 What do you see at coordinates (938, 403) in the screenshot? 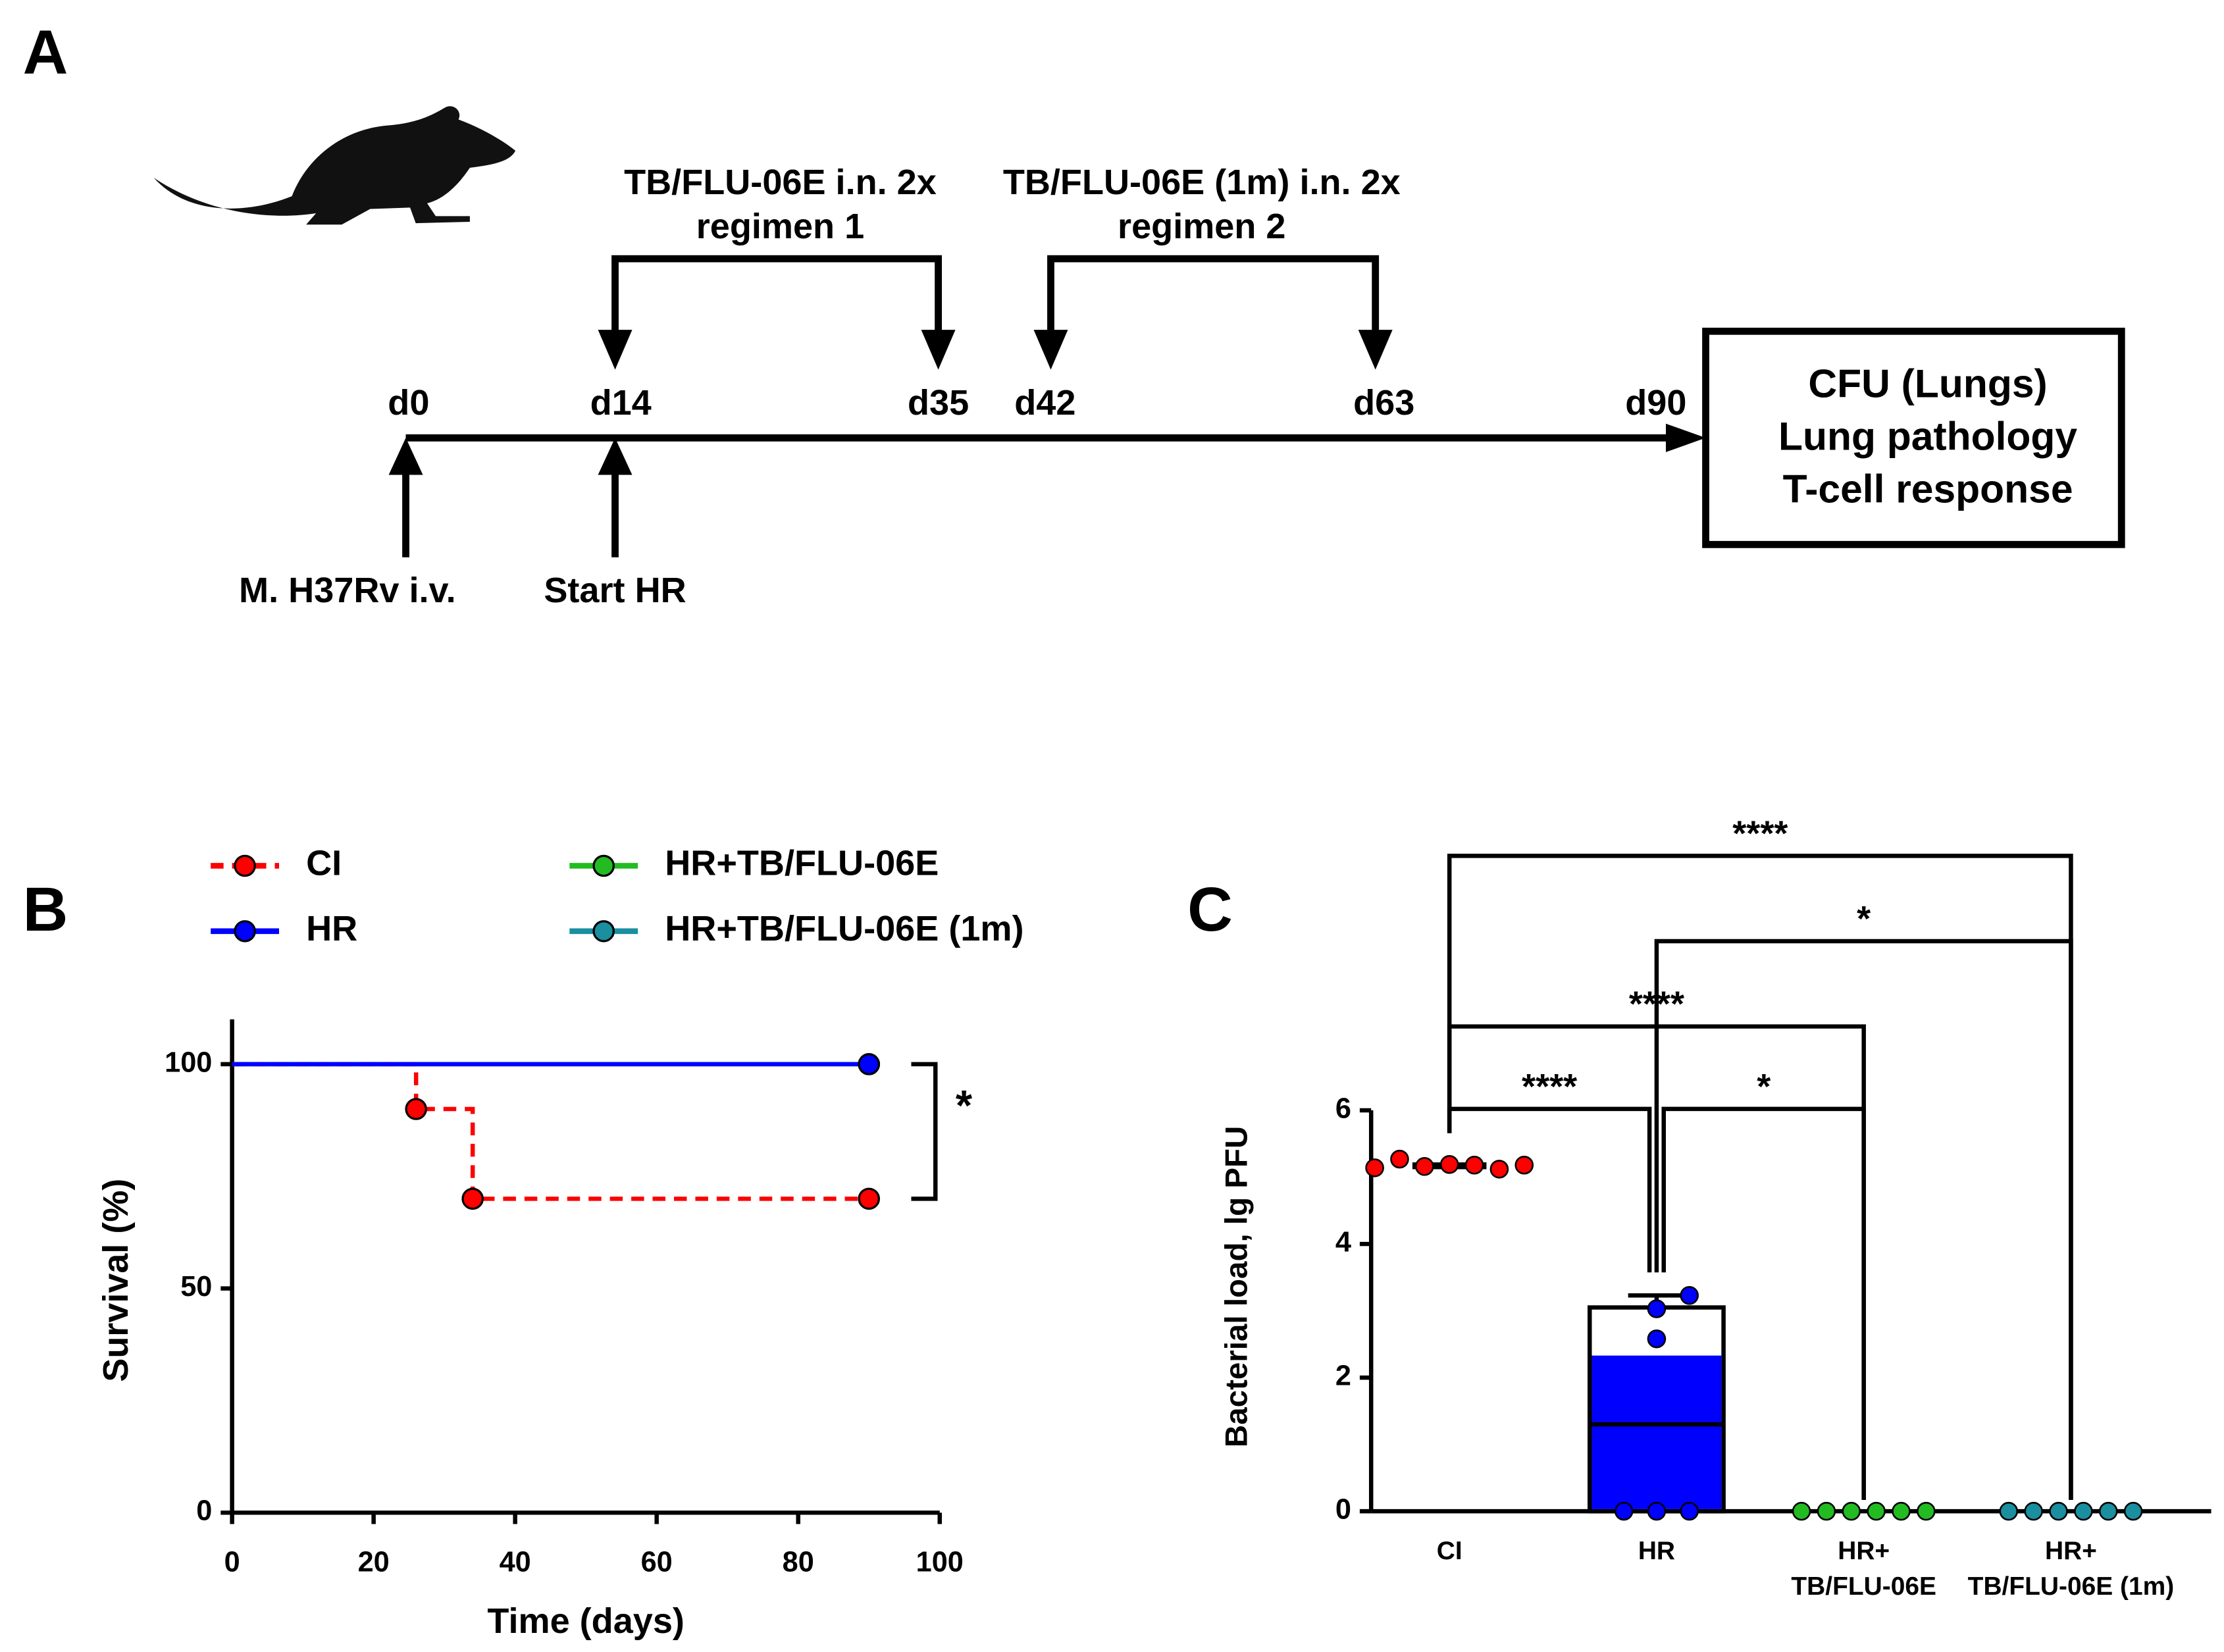
I see `day-label: d35` at bounding box center [938, 403].